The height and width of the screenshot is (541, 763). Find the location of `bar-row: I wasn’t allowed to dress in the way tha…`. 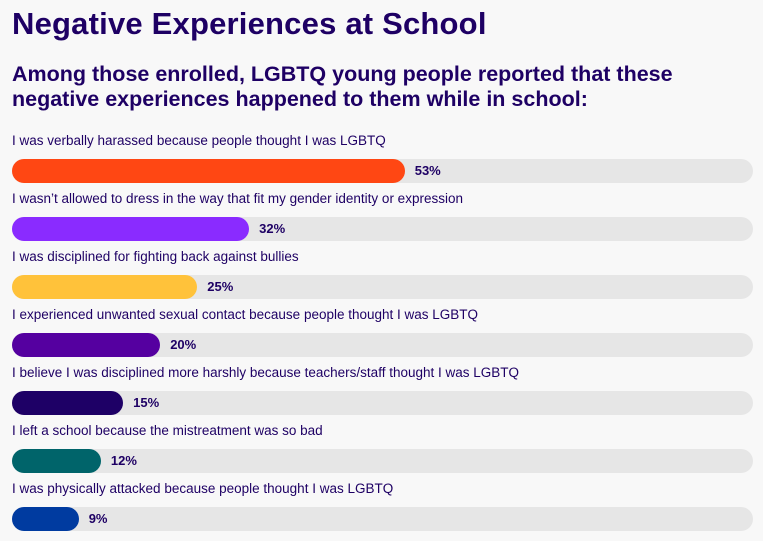

bar-row: I wasn’t allowed to dress in the way tha… is located at coordinates (382, 218).